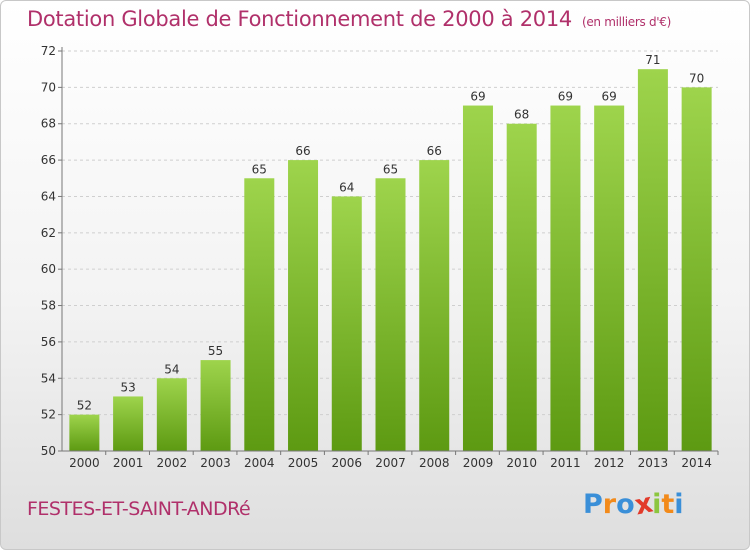 This screenshot has width=750, height=550. What do you see at coordinates (477, 278) in the screenshot?
I see `bar-2009` at bounding box center [477, 278].